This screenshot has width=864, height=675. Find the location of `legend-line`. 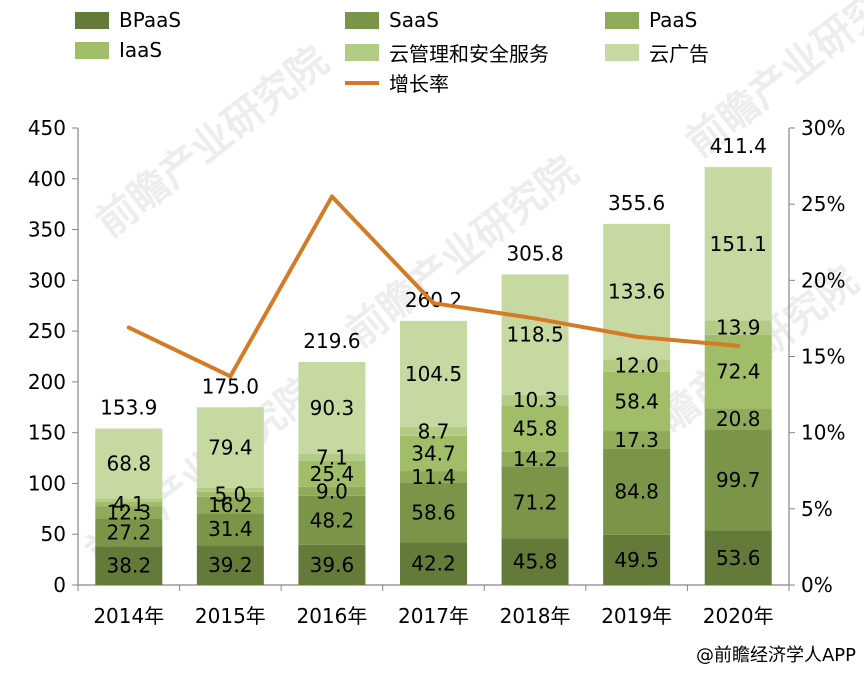

legend-line is located at coordinates (362, 82).